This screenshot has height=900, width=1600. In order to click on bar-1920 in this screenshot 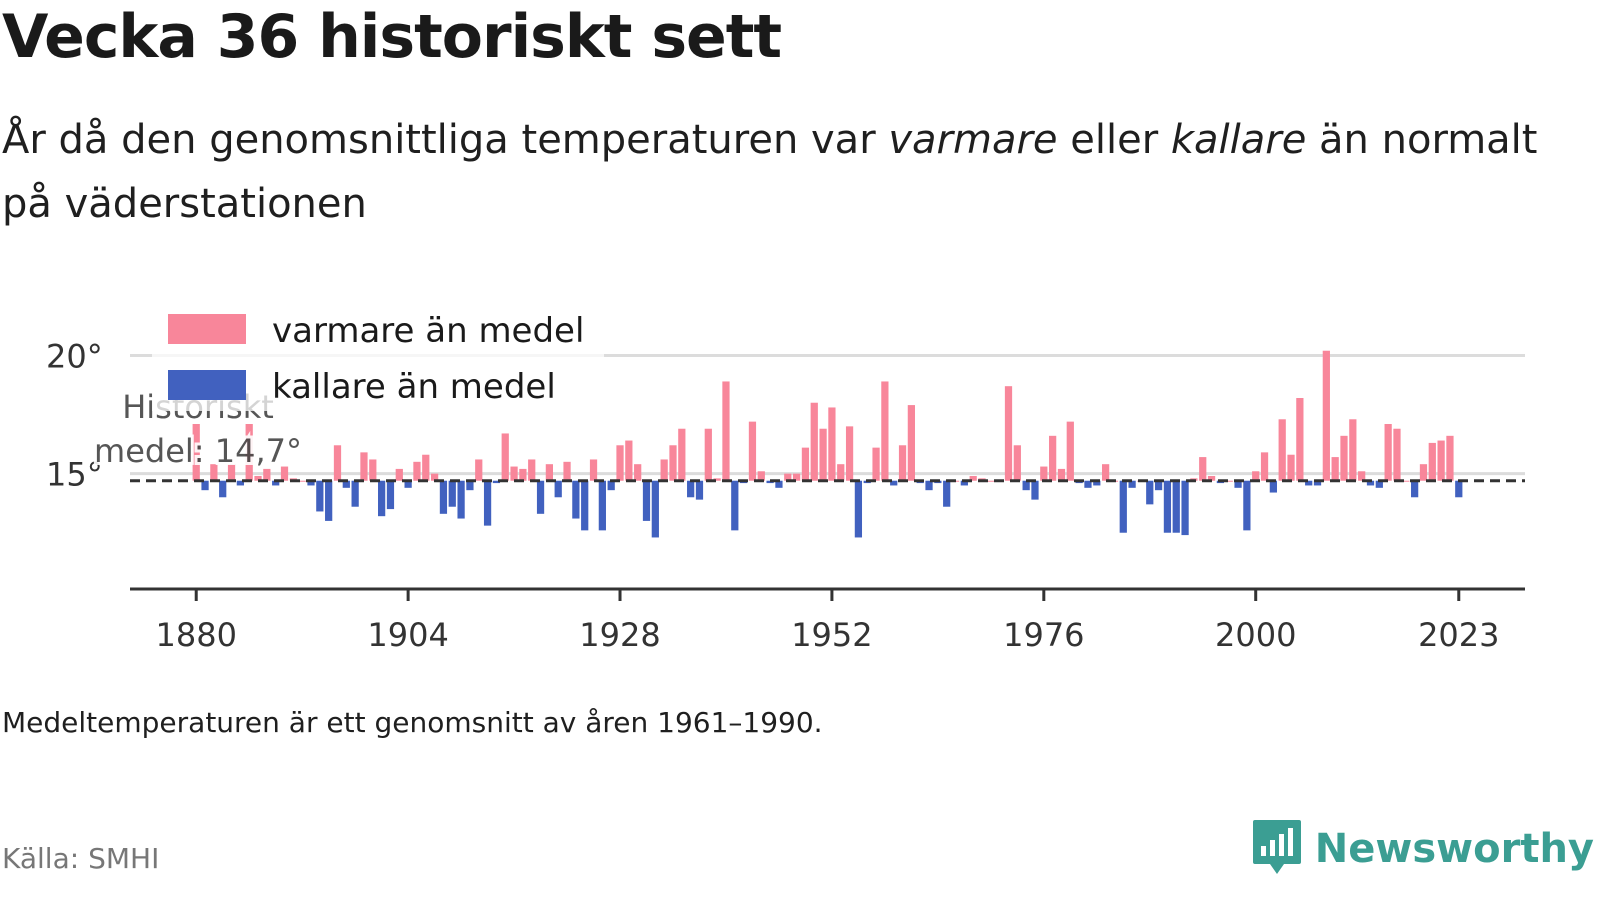, I will do `click(549, 472)`.